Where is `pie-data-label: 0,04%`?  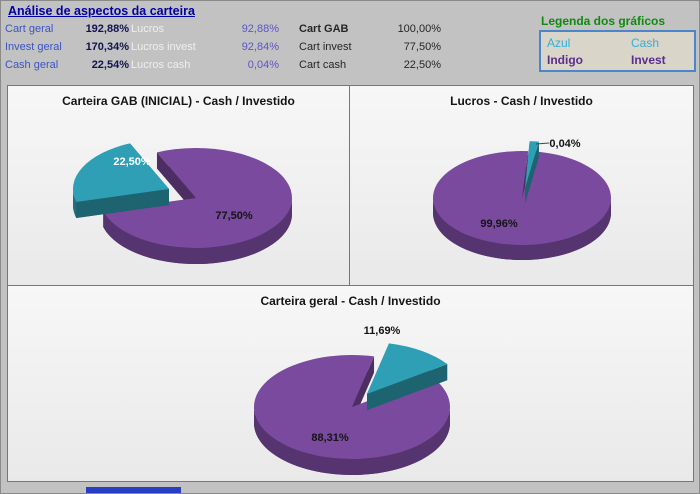 pie-data-label: 0,04% is located at coordinates (564, 144).